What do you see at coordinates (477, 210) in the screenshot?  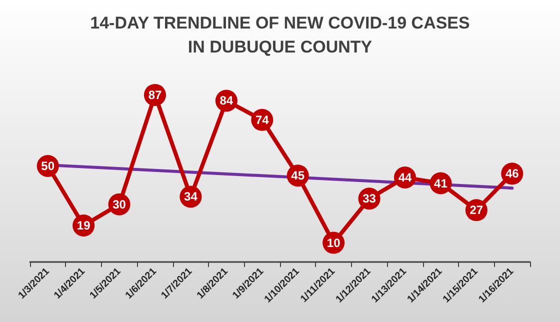 I see `data-label: 27` at bounding box center [477, 210].